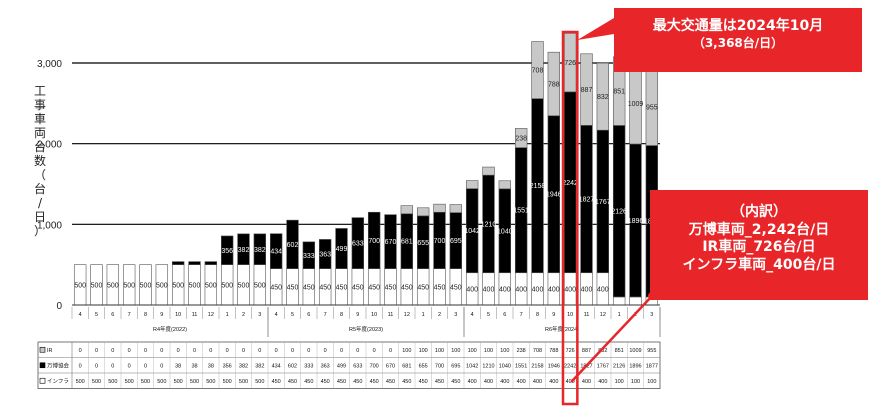 This screenshot has height=409, width=870. What do you see at coordinates (635, 366) in the screenshot?
I see `table-cell: 1896` at bounding box center [635, 366].